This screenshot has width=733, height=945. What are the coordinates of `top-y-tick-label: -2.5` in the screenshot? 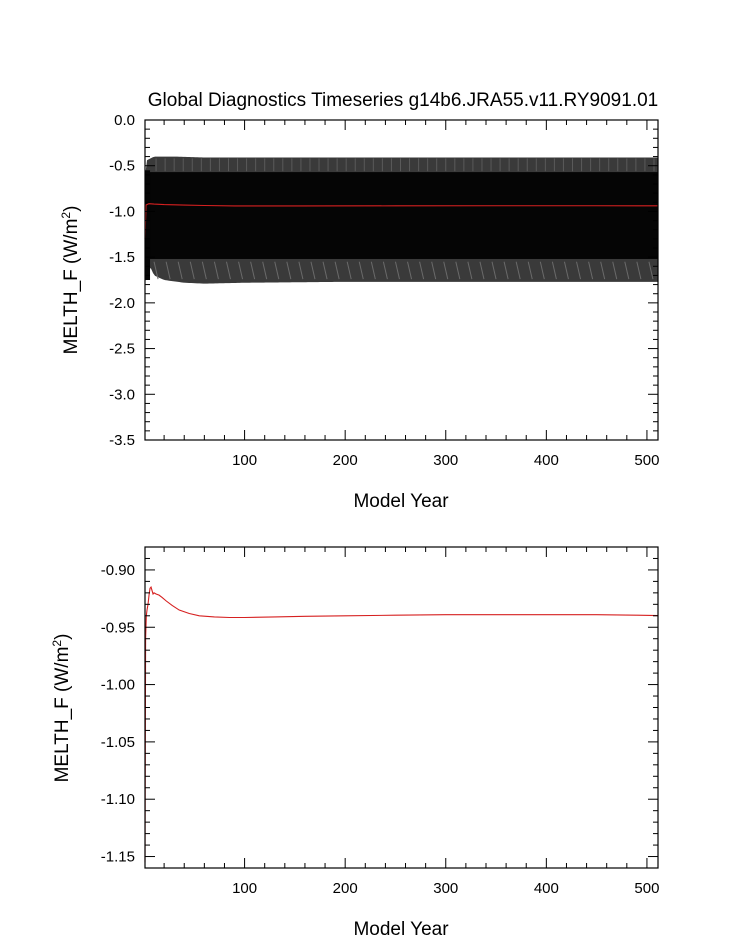 It's located at (122, 349).